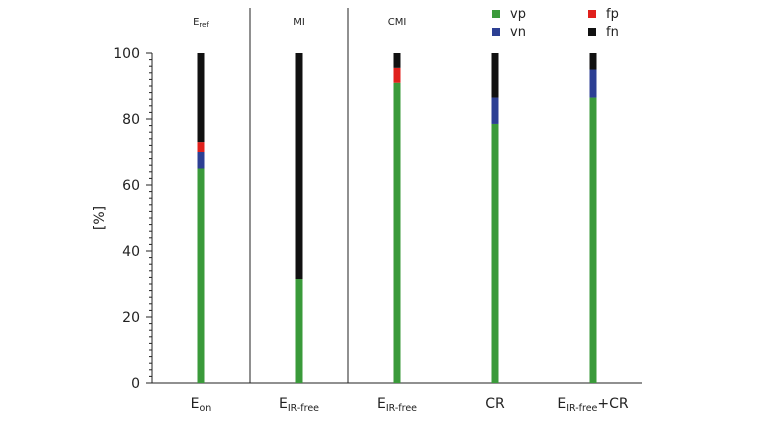  Describe the element at coordinates (397, 22) in the screenshot. I see `group-label: CMI` at that location.